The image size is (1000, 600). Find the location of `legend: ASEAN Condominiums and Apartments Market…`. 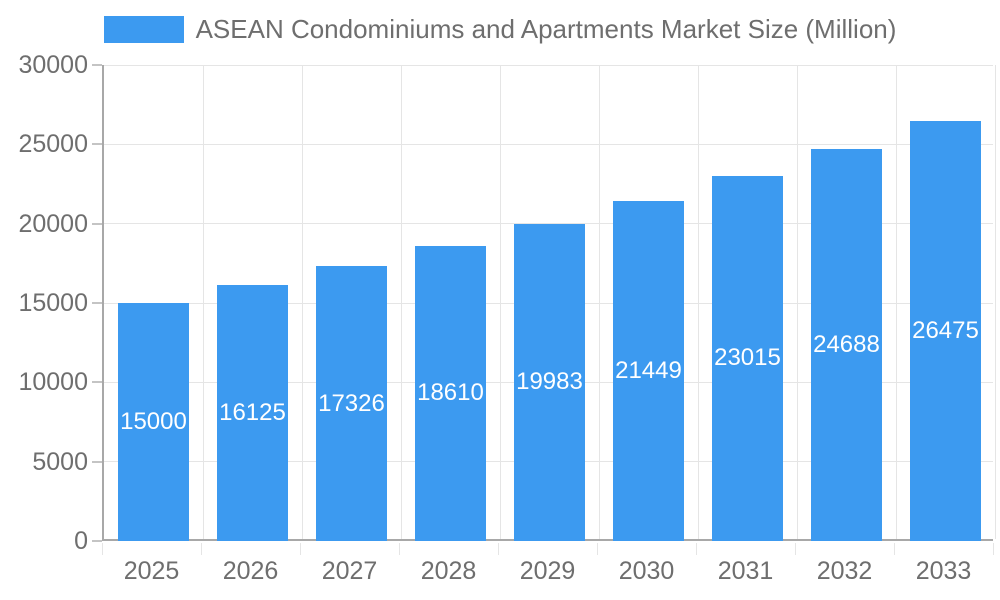

legend: ASEAN Condominiums and Apartments Market… is located at coordinates (500, 29).